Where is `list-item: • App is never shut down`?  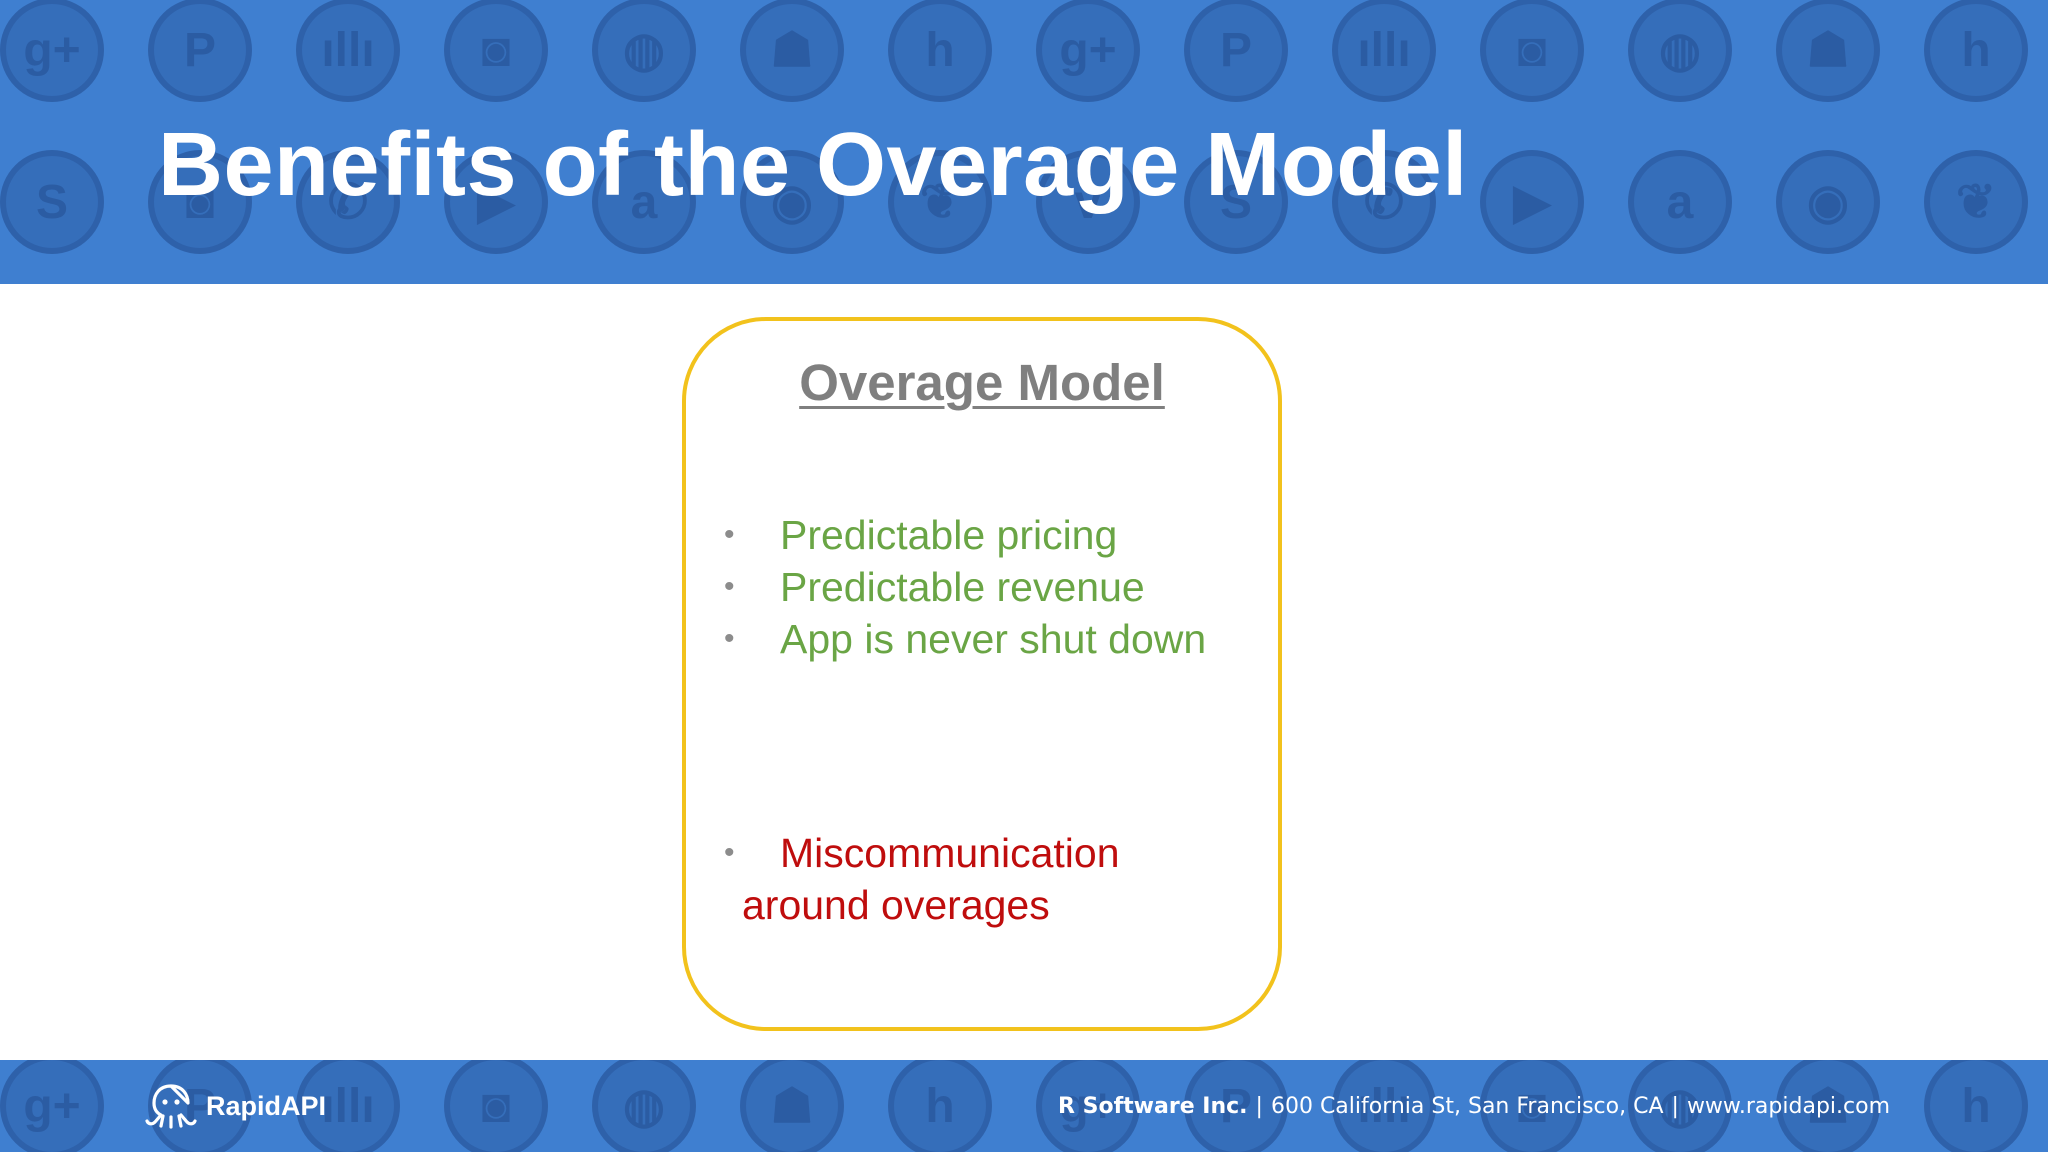
list-item: • App is never shut down is located at coordinates (1004, 639).